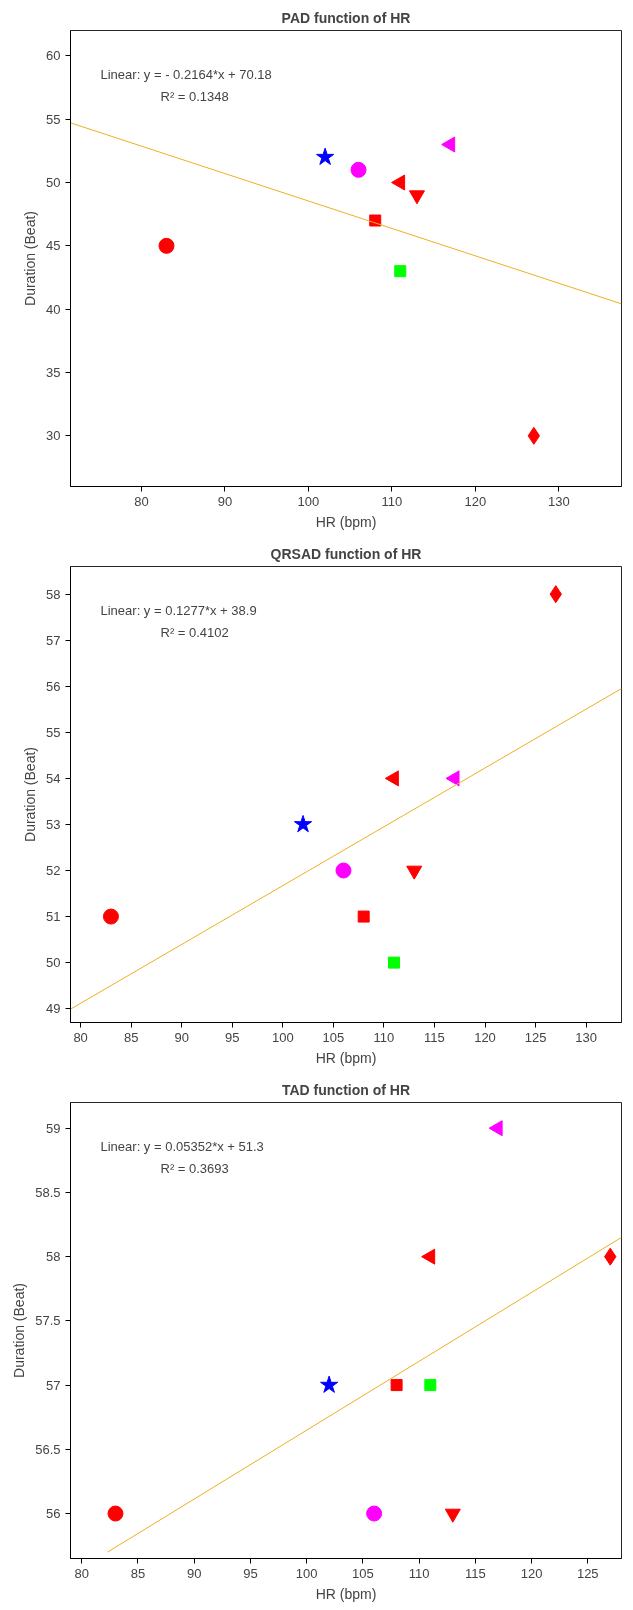 This screenshot has height=1610, width=633. What do you see at coordinates (53, 56) in the screenshot?
I see `y-tick-label: 60` at bounding box center [53, 56].